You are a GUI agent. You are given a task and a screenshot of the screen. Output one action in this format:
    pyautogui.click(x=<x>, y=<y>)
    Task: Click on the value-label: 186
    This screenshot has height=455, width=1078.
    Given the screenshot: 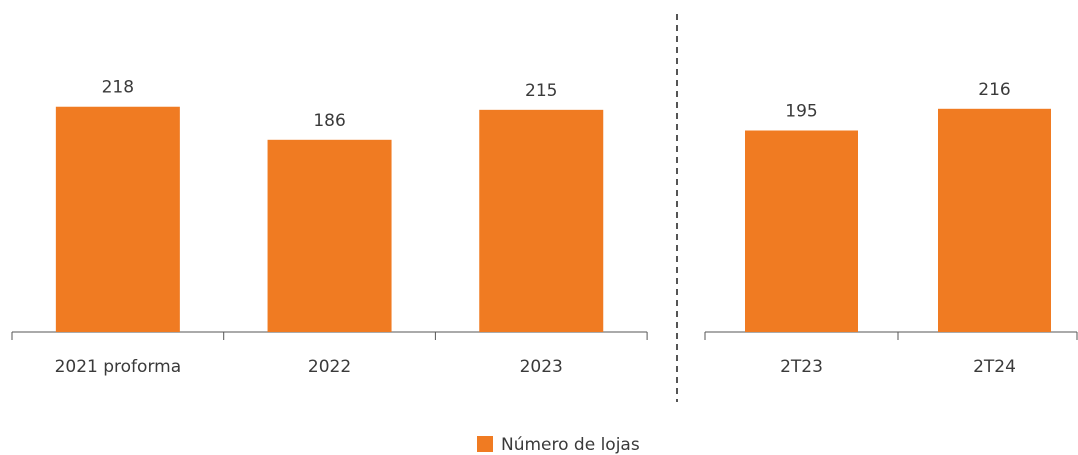 What is the action you would take?
    pyautogui.click(x=329, y=121)
    